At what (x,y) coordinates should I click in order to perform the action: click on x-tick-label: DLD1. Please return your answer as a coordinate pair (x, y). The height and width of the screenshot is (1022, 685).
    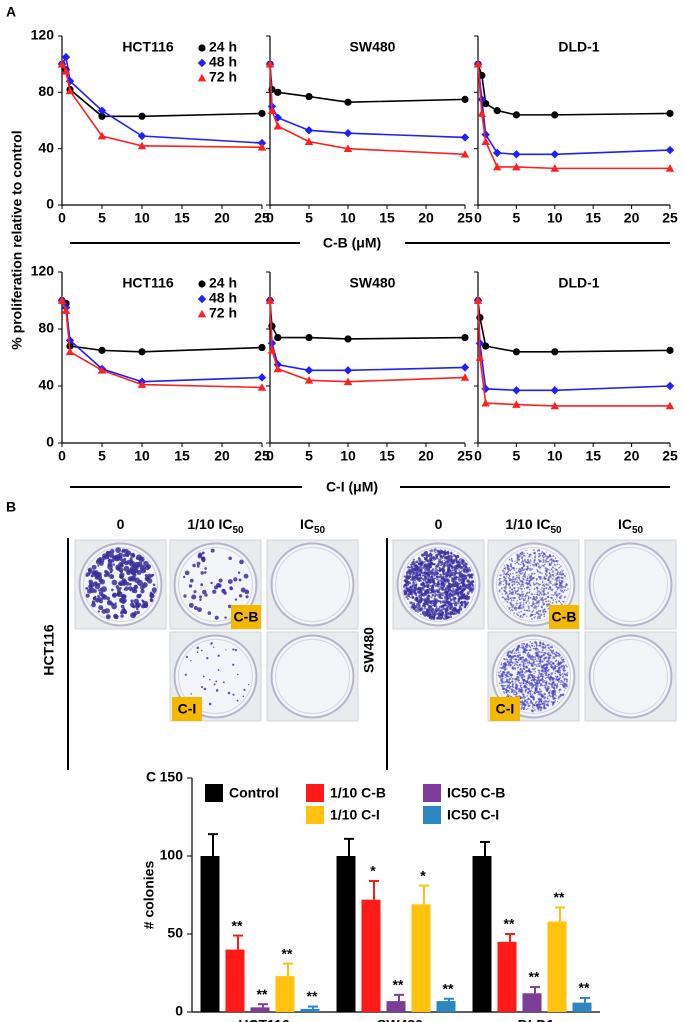
    Looking at the image, I should click on (536, 1019).